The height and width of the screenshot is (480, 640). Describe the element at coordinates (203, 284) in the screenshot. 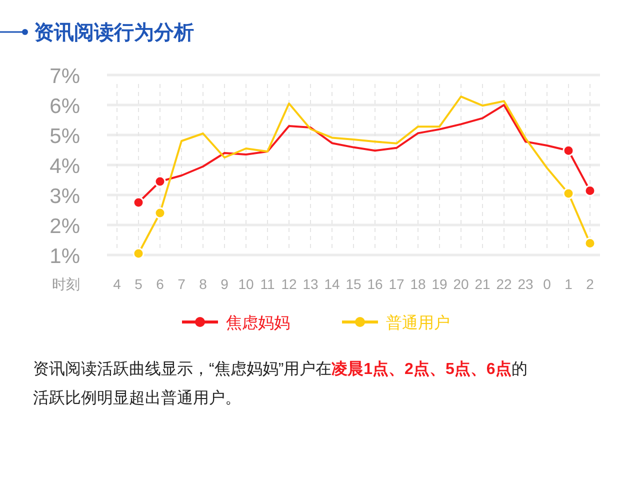

I see `x-tick-label: 8` at that location.